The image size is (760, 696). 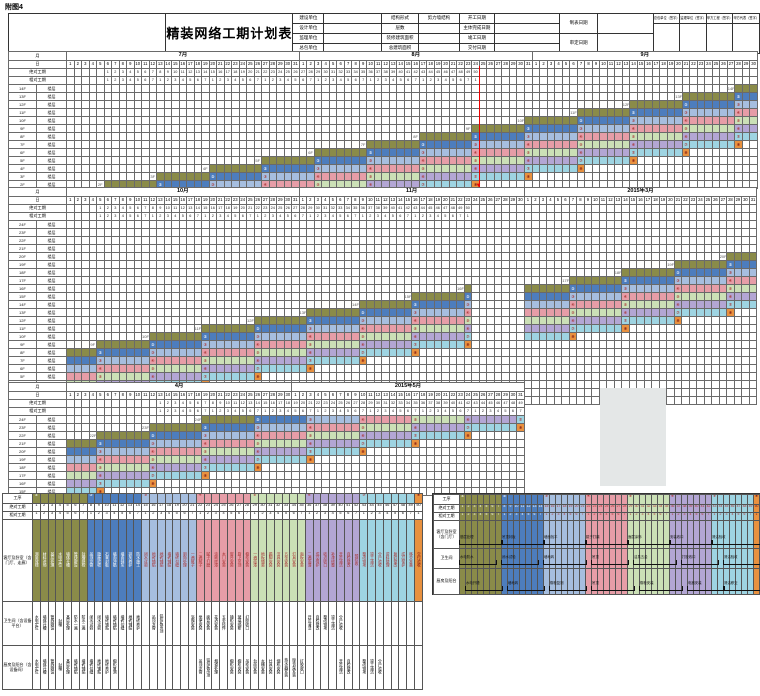 What do you see at coordinates (242, 208) in the screenshot?
I see `abs-day-cell: 20` at bounding box center [242, 208].